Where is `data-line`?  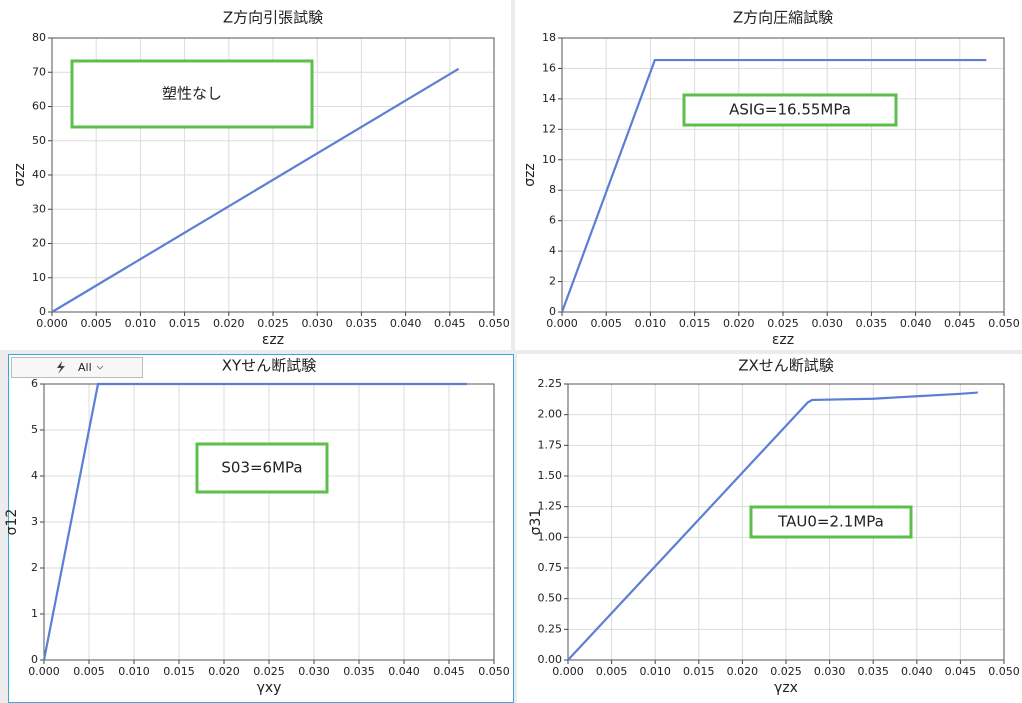 data-line is located at coordinates (255, 190).